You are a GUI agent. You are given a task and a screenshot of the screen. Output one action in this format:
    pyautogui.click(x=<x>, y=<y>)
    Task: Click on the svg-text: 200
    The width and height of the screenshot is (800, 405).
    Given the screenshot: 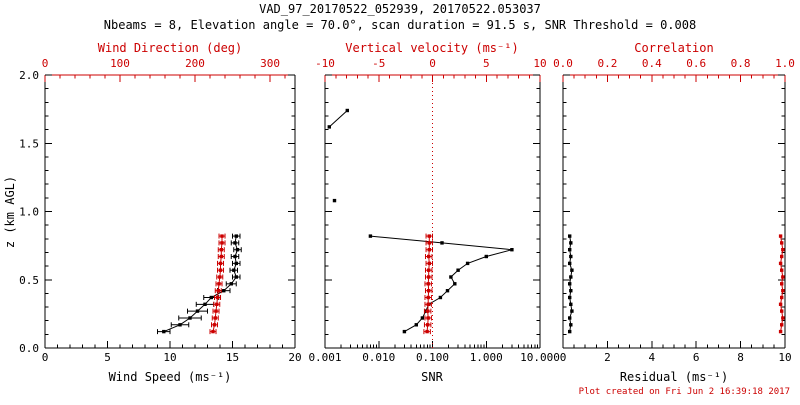 What is the action you would take?
    pyautogui.click(x=195, y=63)
    